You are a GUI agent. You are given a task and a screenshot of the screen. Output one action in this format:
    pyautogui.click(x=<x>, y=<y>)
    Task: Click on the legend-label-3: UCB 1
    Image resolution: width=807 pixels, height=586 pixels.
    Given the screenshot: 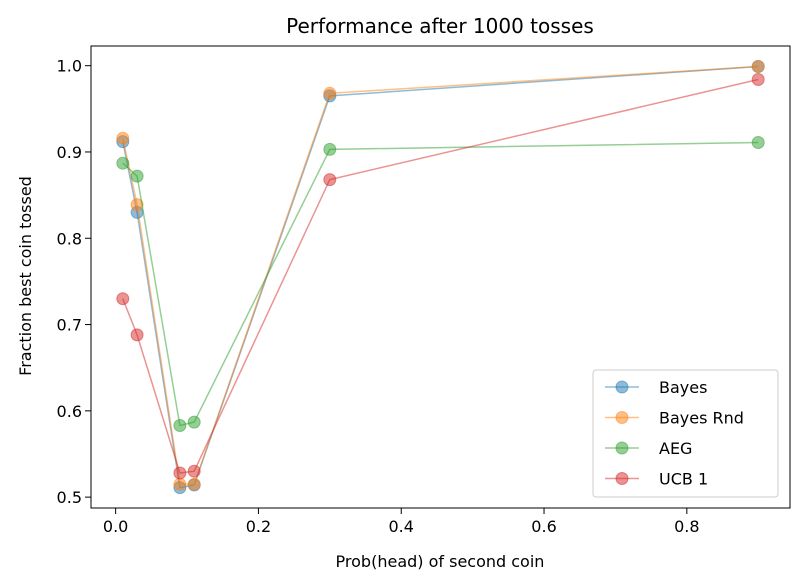 What is the action you would take?
    pyautogui.click(x=683, y=479)
    